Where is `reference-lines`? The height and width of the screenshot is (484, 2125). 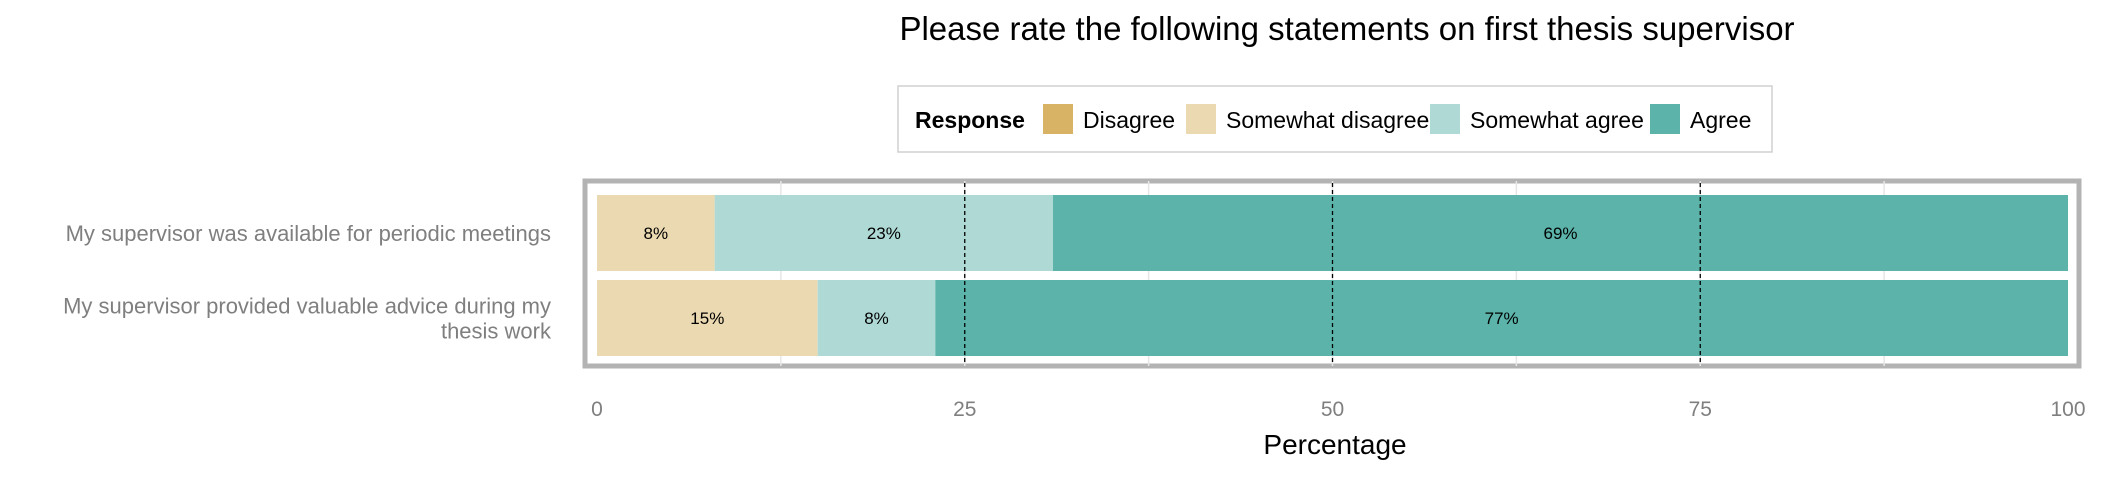 reference-lines is located at coordinates (1332, 273).